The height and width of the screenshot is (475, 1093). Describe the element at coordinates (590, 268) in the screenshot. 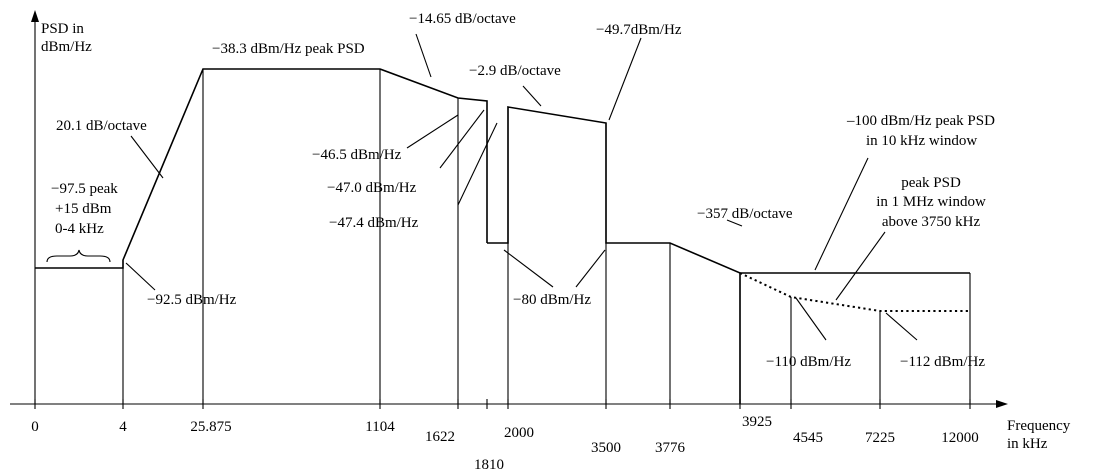

I see `leader-level-80-right` at that location.